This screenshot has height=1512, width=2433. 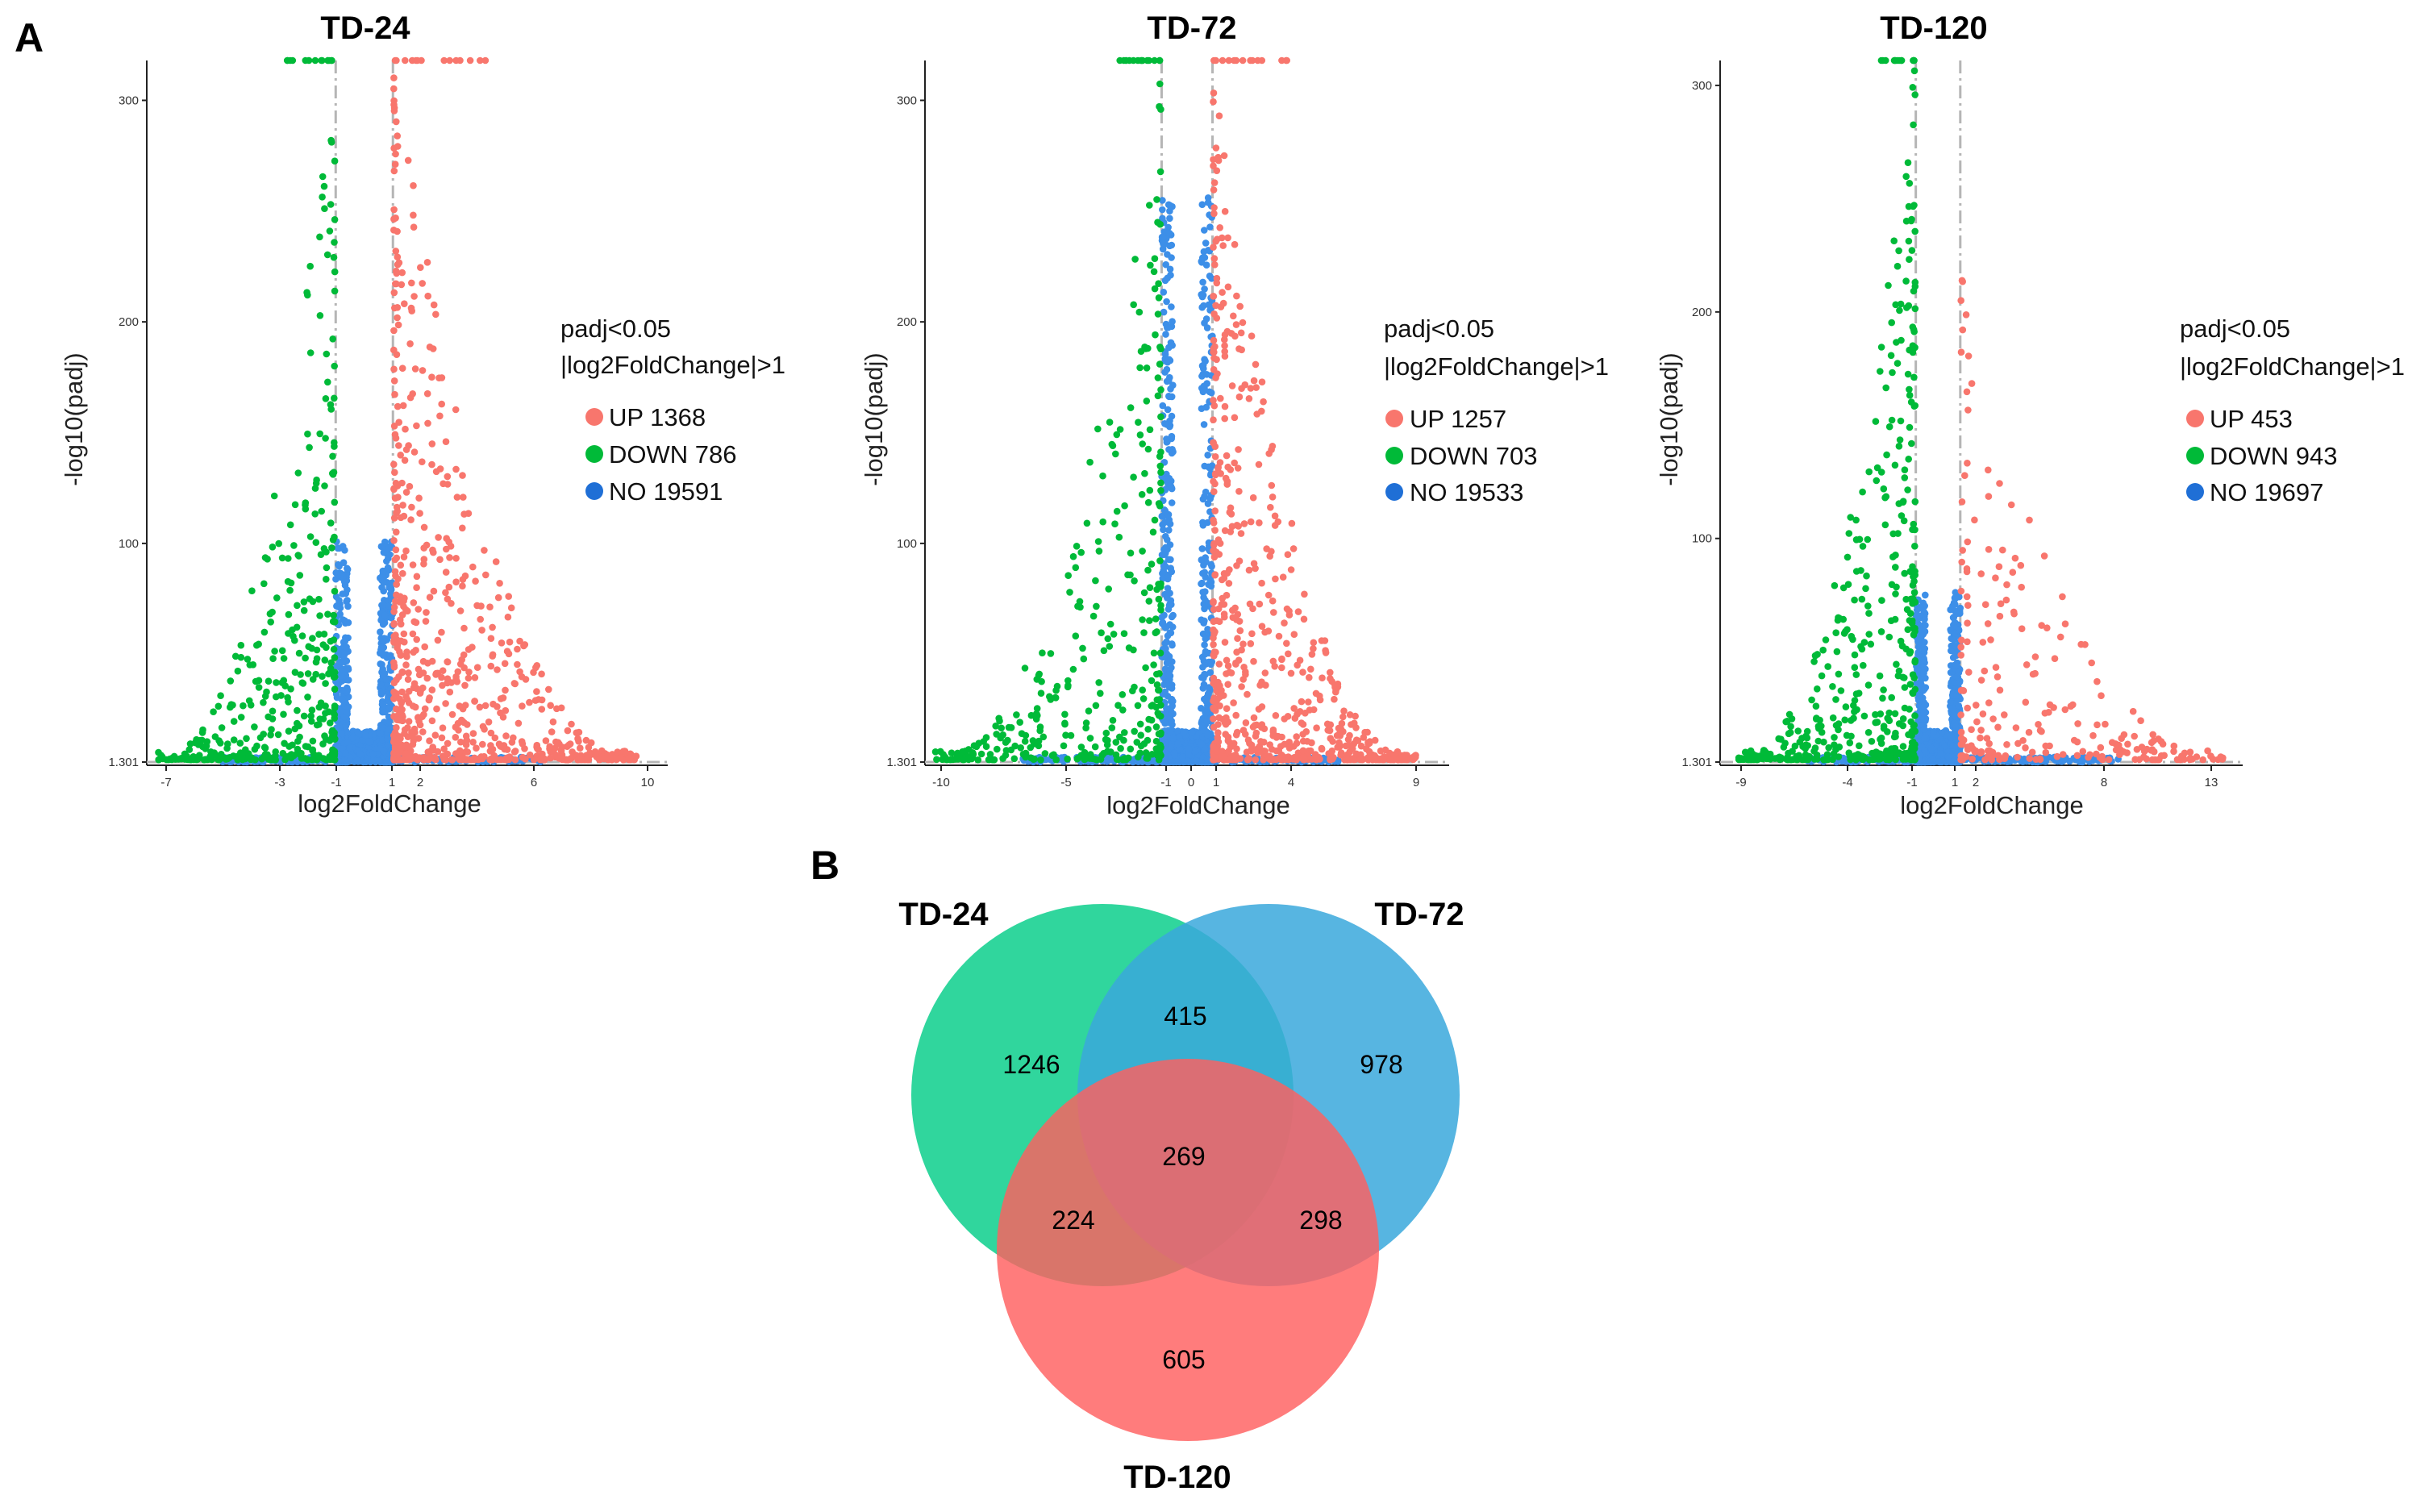 What do you see at coordinates (1473, 456) in the screenshot?
I see `legend-down-label: DOWN 703` at bounding box center [1473, 456].